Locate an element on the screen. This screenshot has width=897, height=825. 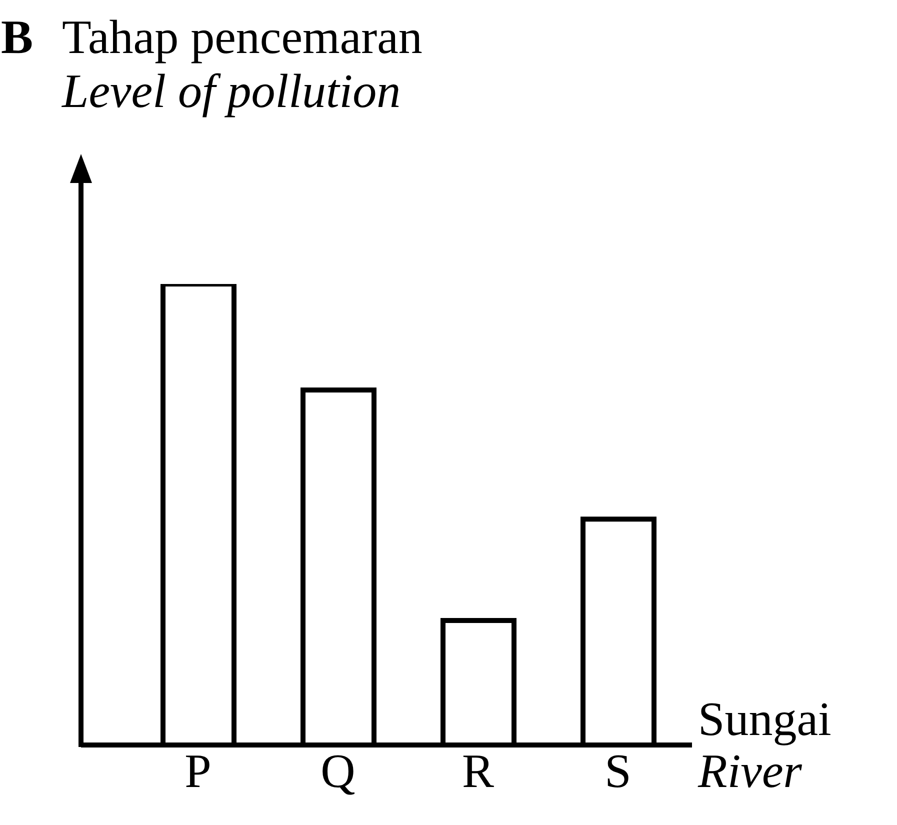
x-tick-label: R is located at coordinates (478, 771).